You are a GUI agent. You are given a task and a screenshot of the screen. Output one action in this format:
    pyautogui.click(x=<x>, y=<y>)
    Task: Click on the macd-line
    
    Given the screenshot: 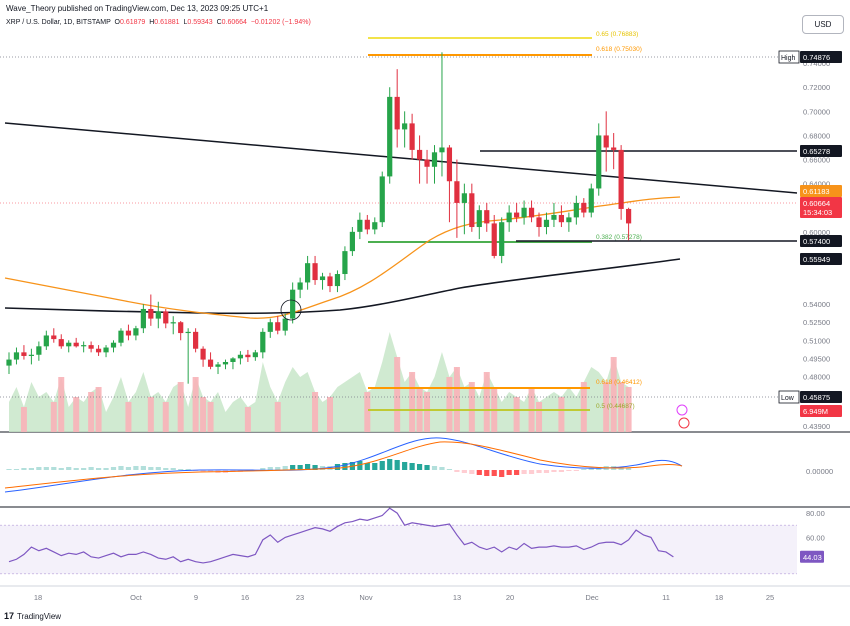 What is the action you would take?
    pyautogui.click(x=343, y=465)
    